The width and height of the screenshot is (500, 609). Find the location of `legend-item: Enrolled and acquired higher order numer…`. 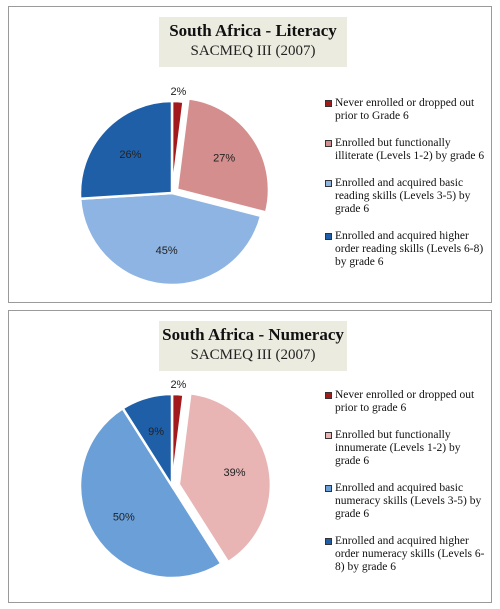

legend-item: Enrolled and acquired higher order numer… is located at coordinates (406, 554).